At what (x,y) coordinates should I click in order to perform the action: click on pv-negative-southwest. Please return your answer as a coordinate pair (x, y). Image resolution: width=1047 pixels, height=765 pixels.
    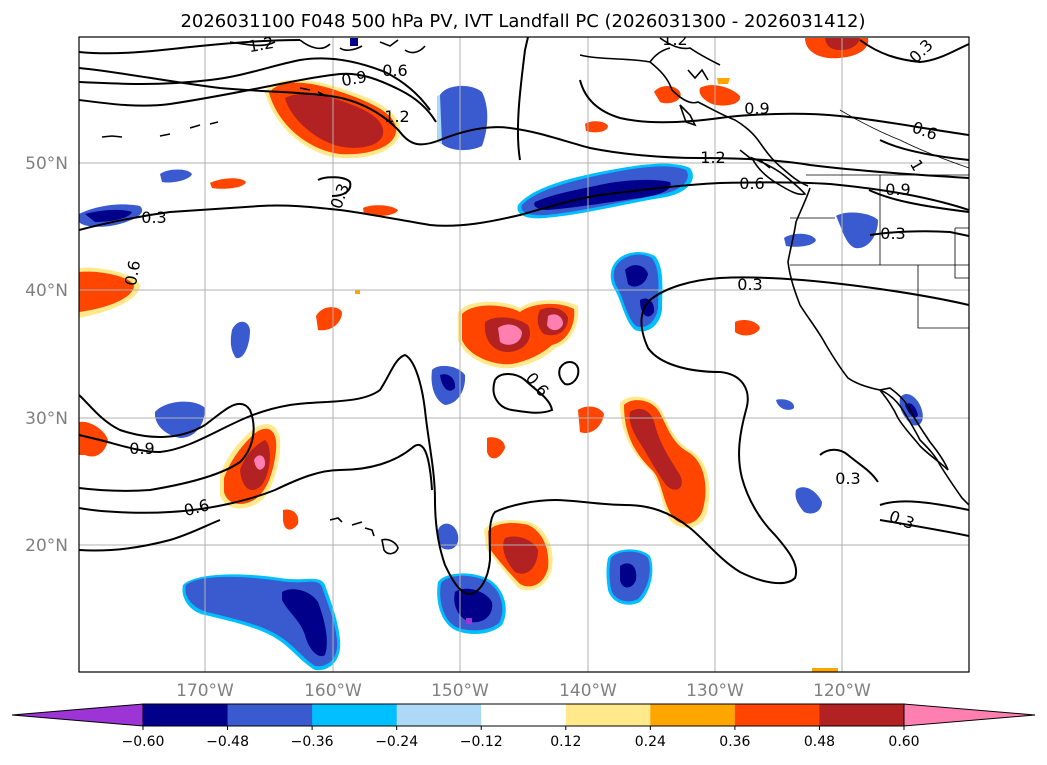
    Looking at the image, I should click on (261, 622).